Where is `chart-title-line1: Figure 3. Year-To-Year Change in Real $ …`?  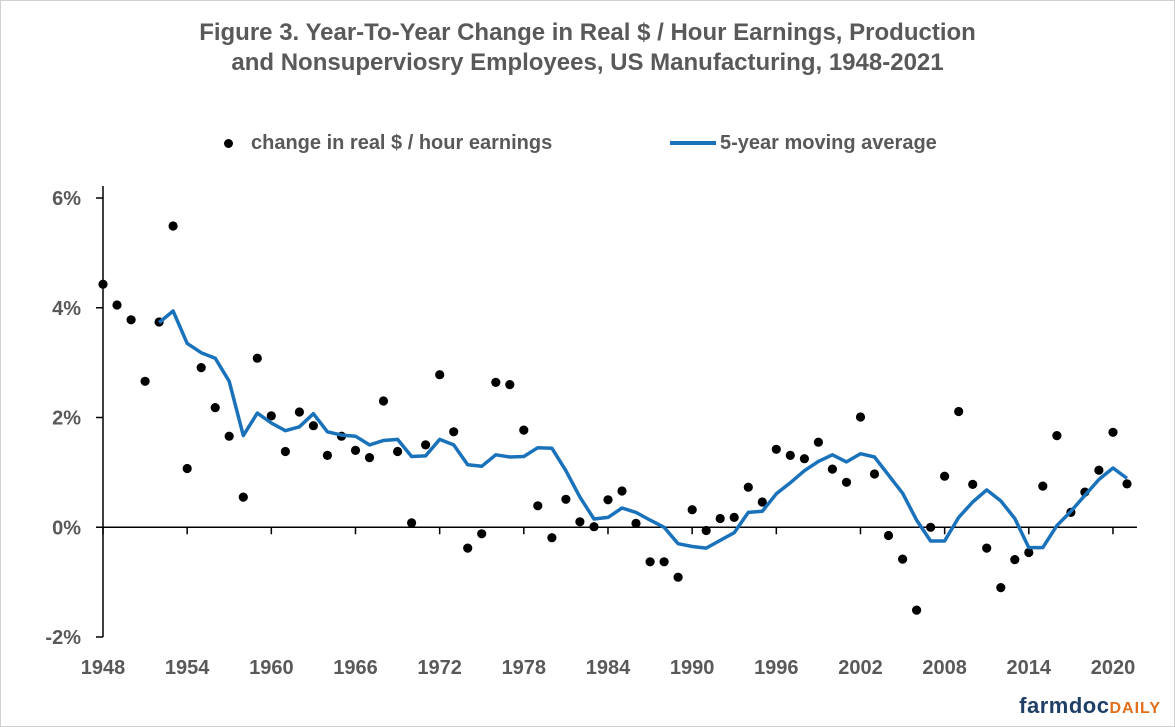
chart-title-line1: Figure 3. Year-To-Year Change in Real $ … is located at coordinates (587, 32).